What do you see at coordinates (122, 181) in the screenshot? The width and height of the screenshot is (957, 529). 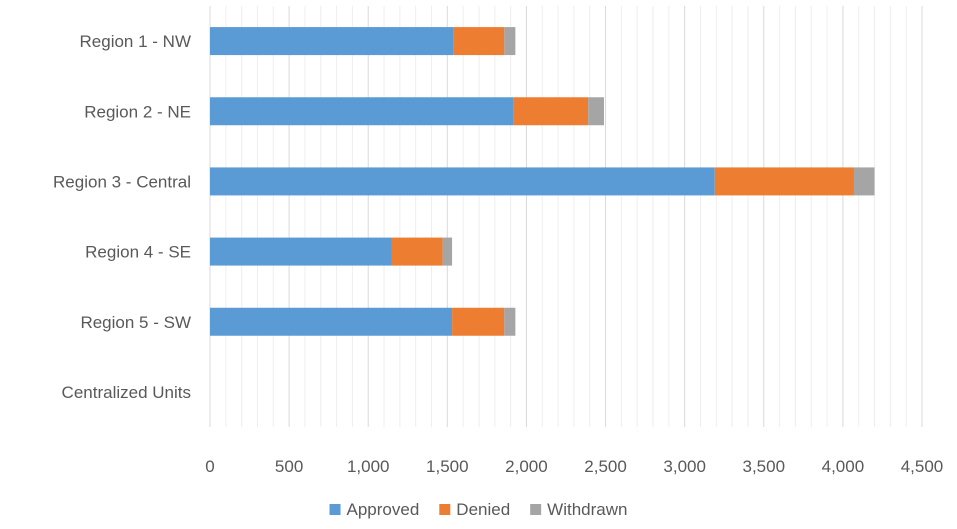 I see `category-label: Region 3 - Central` at bounding box center [122, 181].